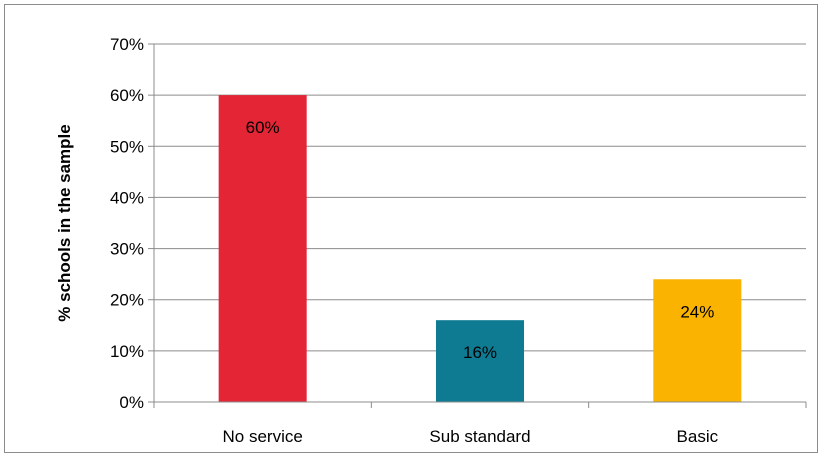 The image size is (824, 459). What do you see at coordinates (127, 351) in the screenshot?
I see `y-tick-label: 10%` at bounding box center [127, 351].